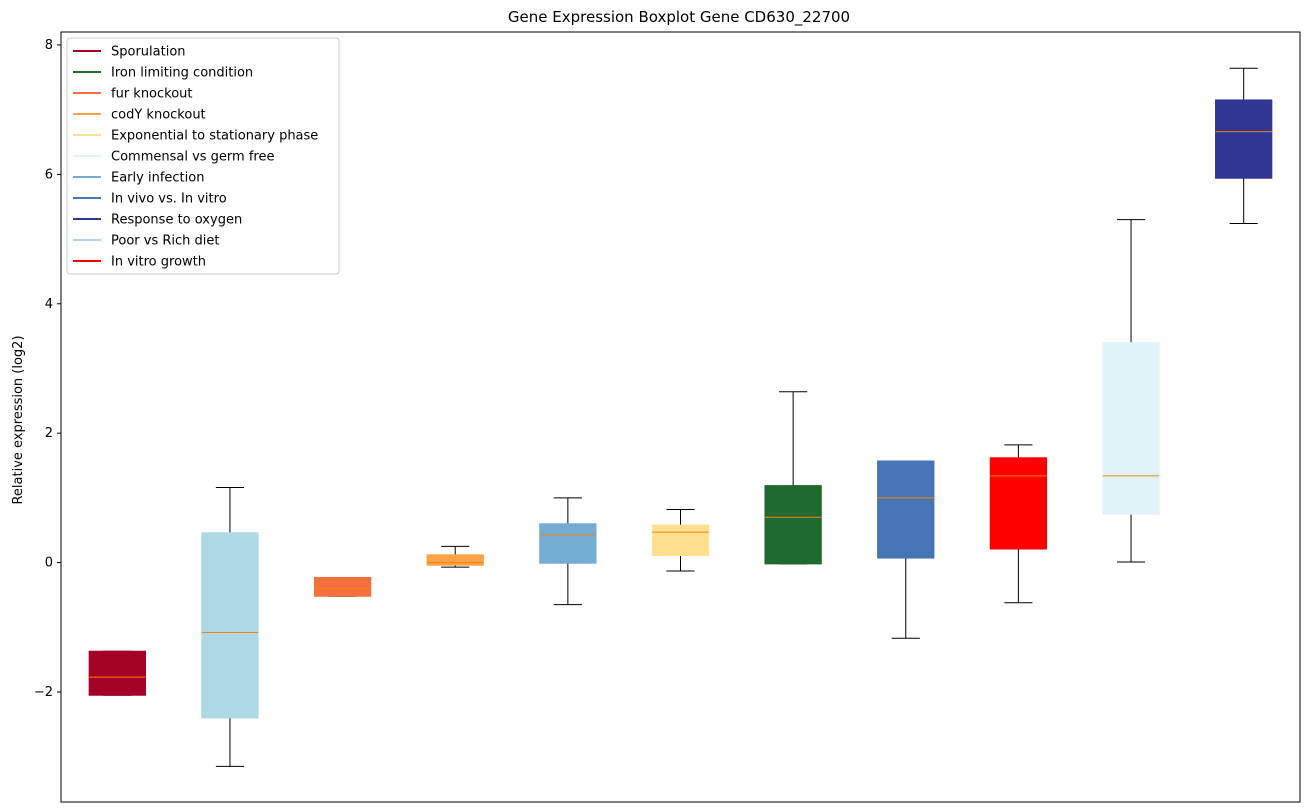 Image resolution: width=1309 pixels, height=812 pixels. Describe the element at coordinates (214, 136) in the screenshot. I see `legend-label: Exponential to stationary phase` at that location.